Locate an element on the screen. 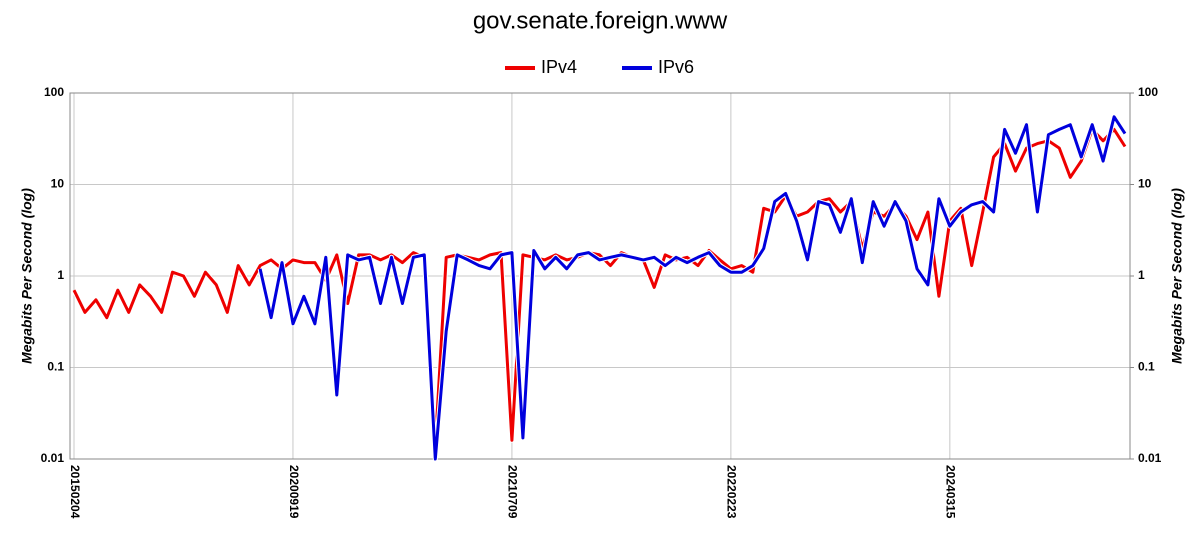 This screenshot has width=1200, height=550. y-axis-label: Megabits Per Second (log) is located at coordinates (27, 276).